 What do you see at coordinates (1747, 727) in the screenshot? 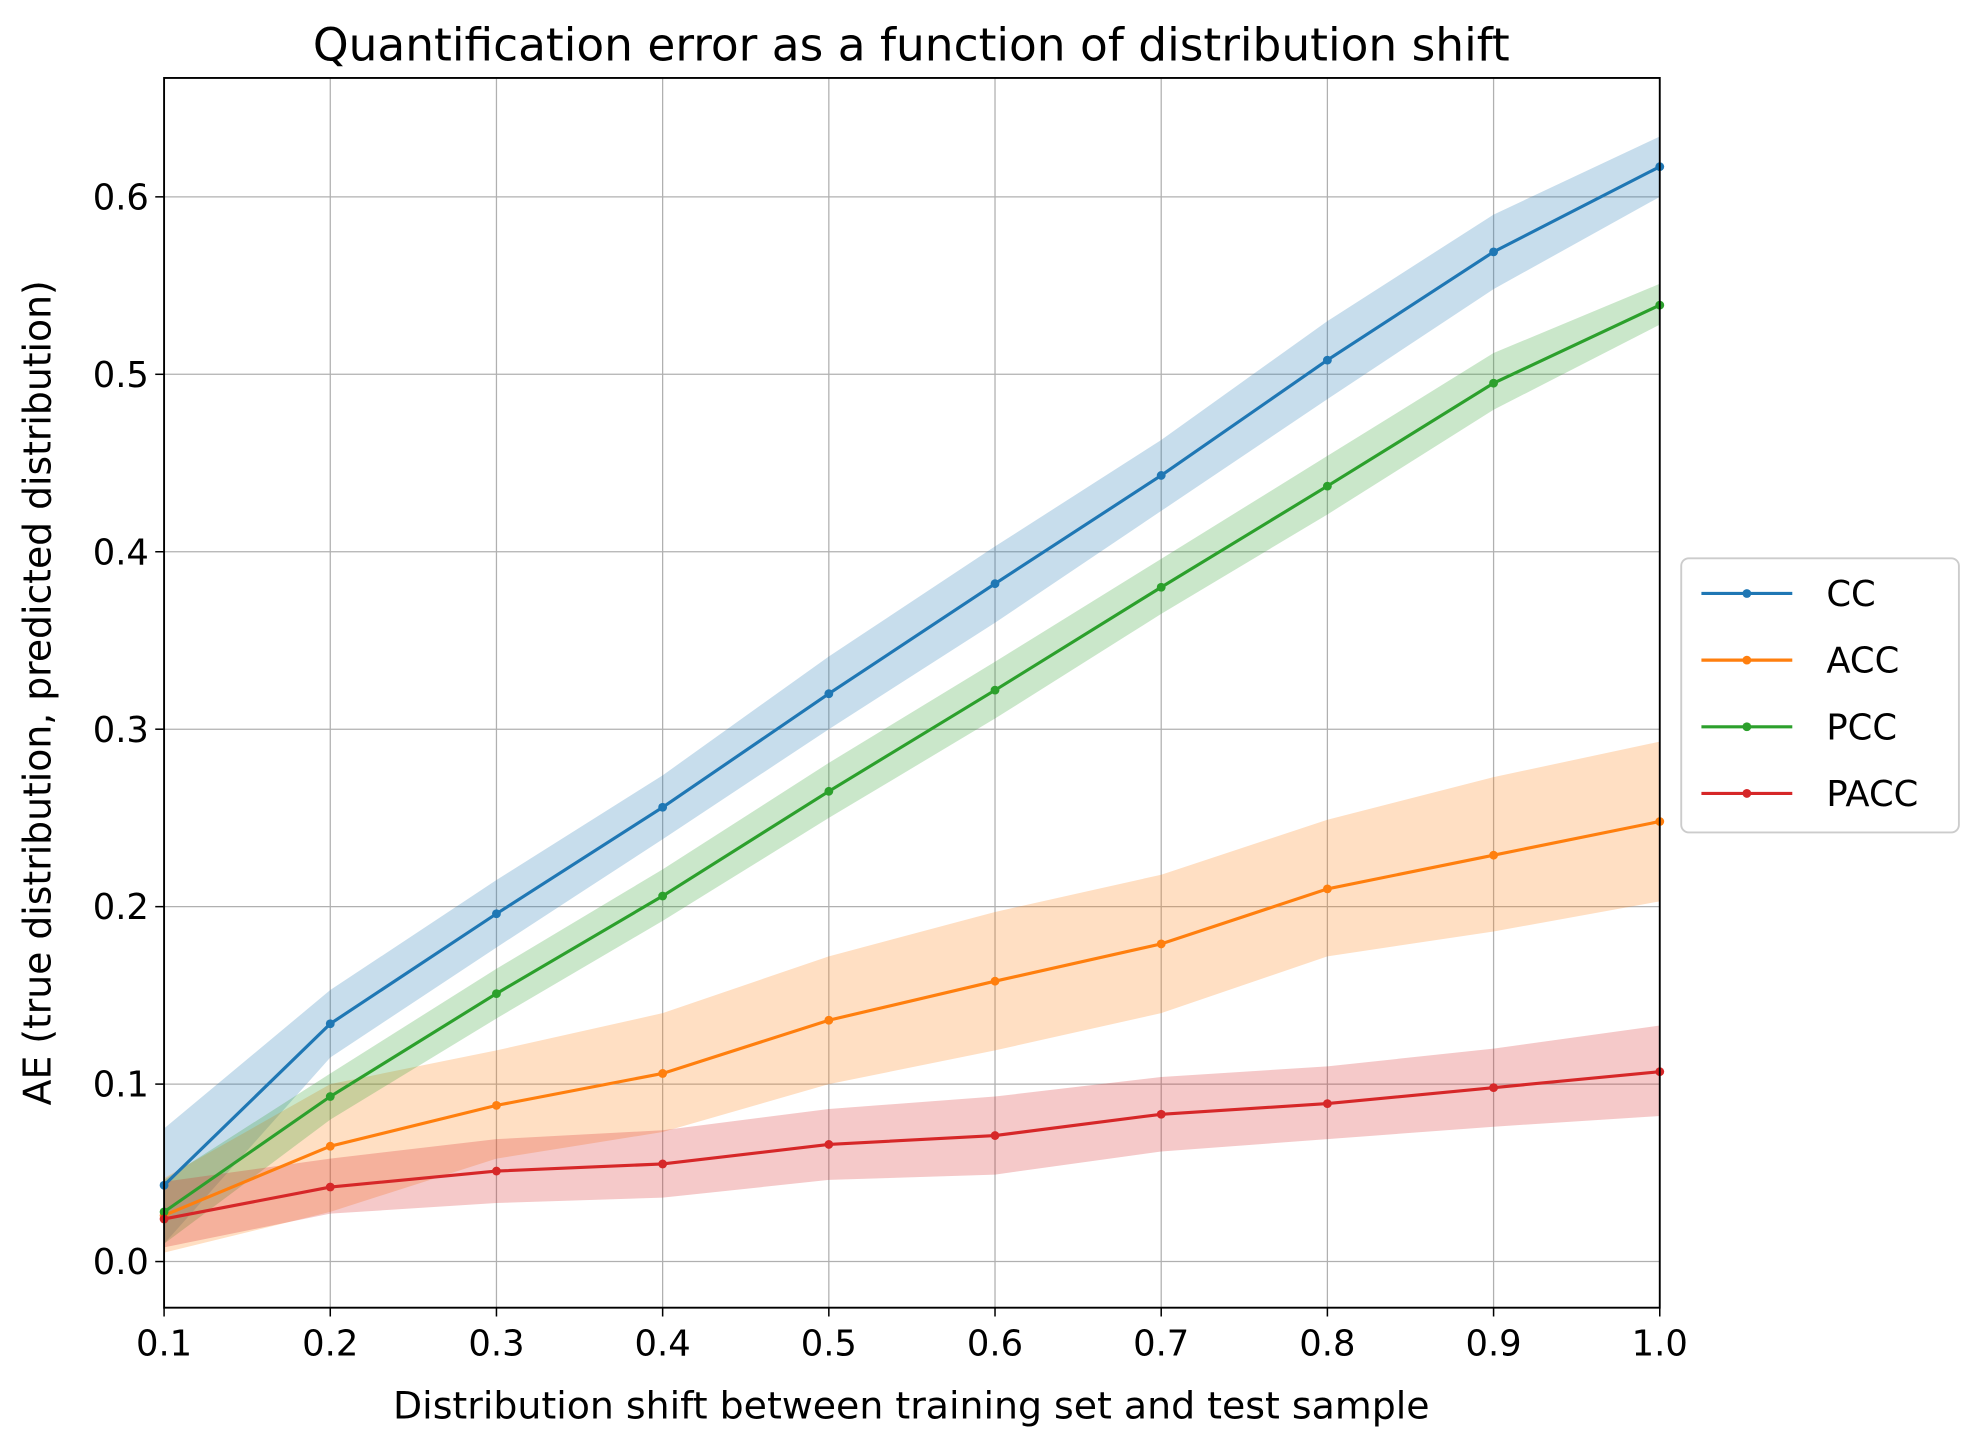
I see `legend-marker-pcc` at bounding box center [1747, 727].